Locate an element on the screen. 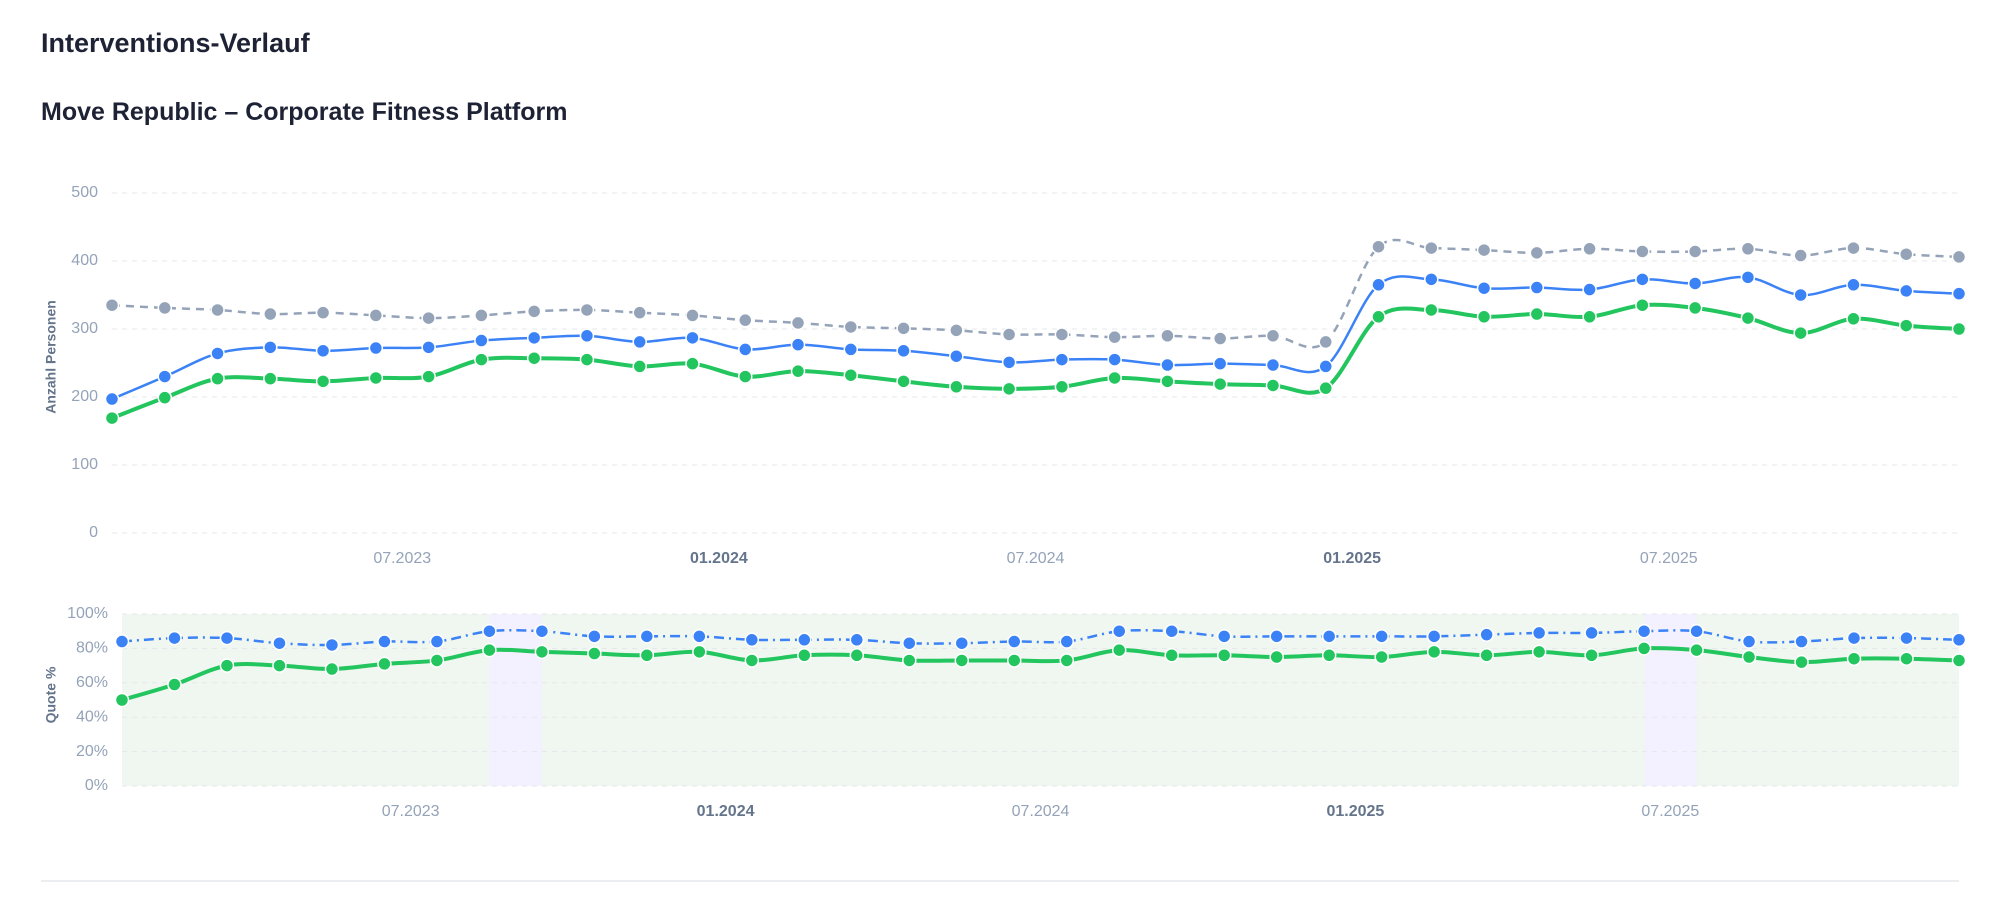  y-tick-label: 60% is located at coordinates (92, 682).